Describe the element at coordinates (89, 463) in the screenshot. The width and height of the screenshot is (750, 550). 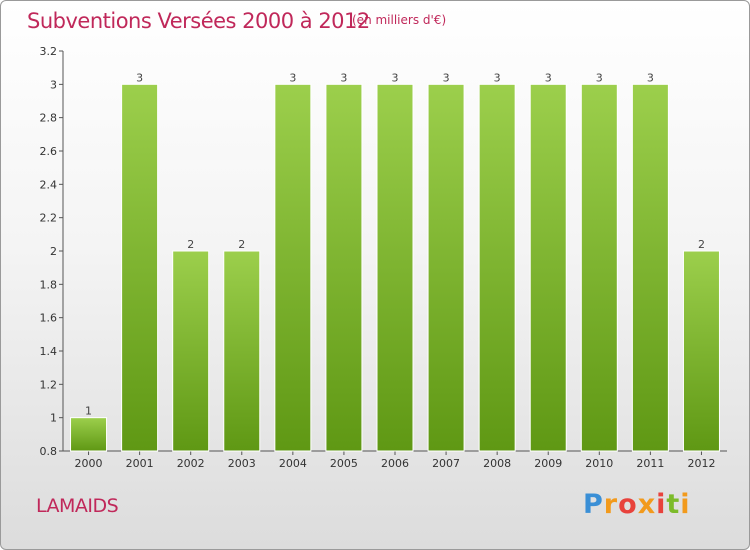
I see `x-tick-label: 2000` at that location.